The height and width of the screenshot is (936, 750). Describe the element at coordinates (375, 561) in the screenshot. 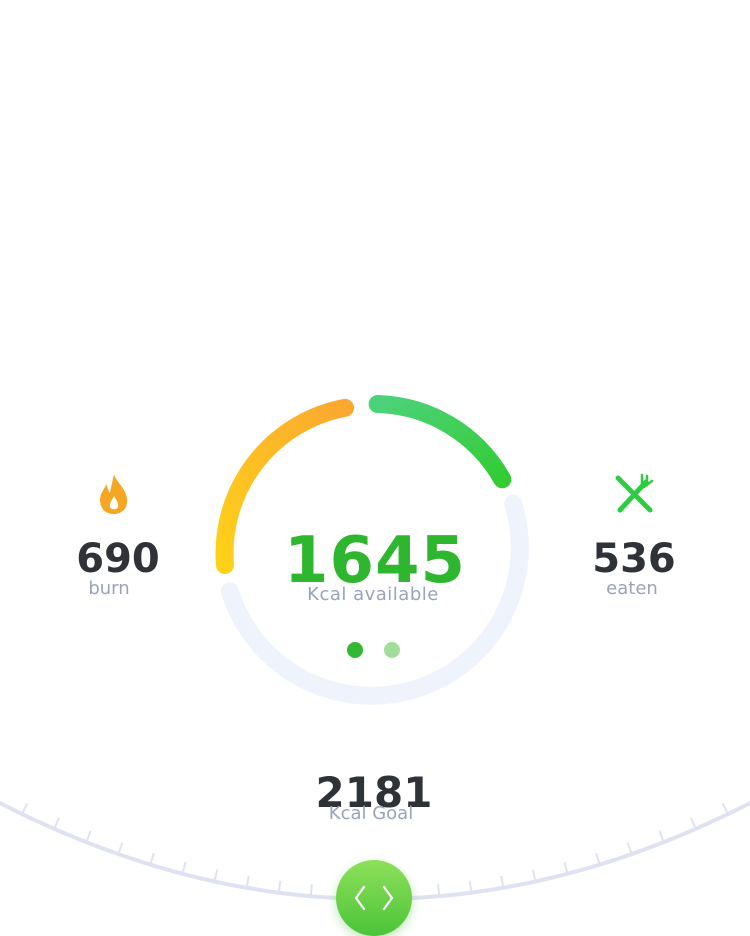

I see `available-value: 1645` at that location.